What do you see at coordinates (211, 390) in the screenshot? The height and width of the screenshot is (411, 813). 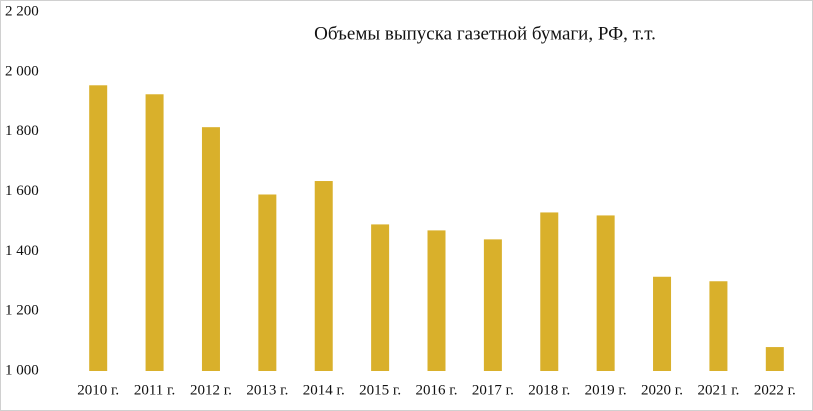 I see `x-tick-label: 2012 г.` at bounding box center [211, 390].